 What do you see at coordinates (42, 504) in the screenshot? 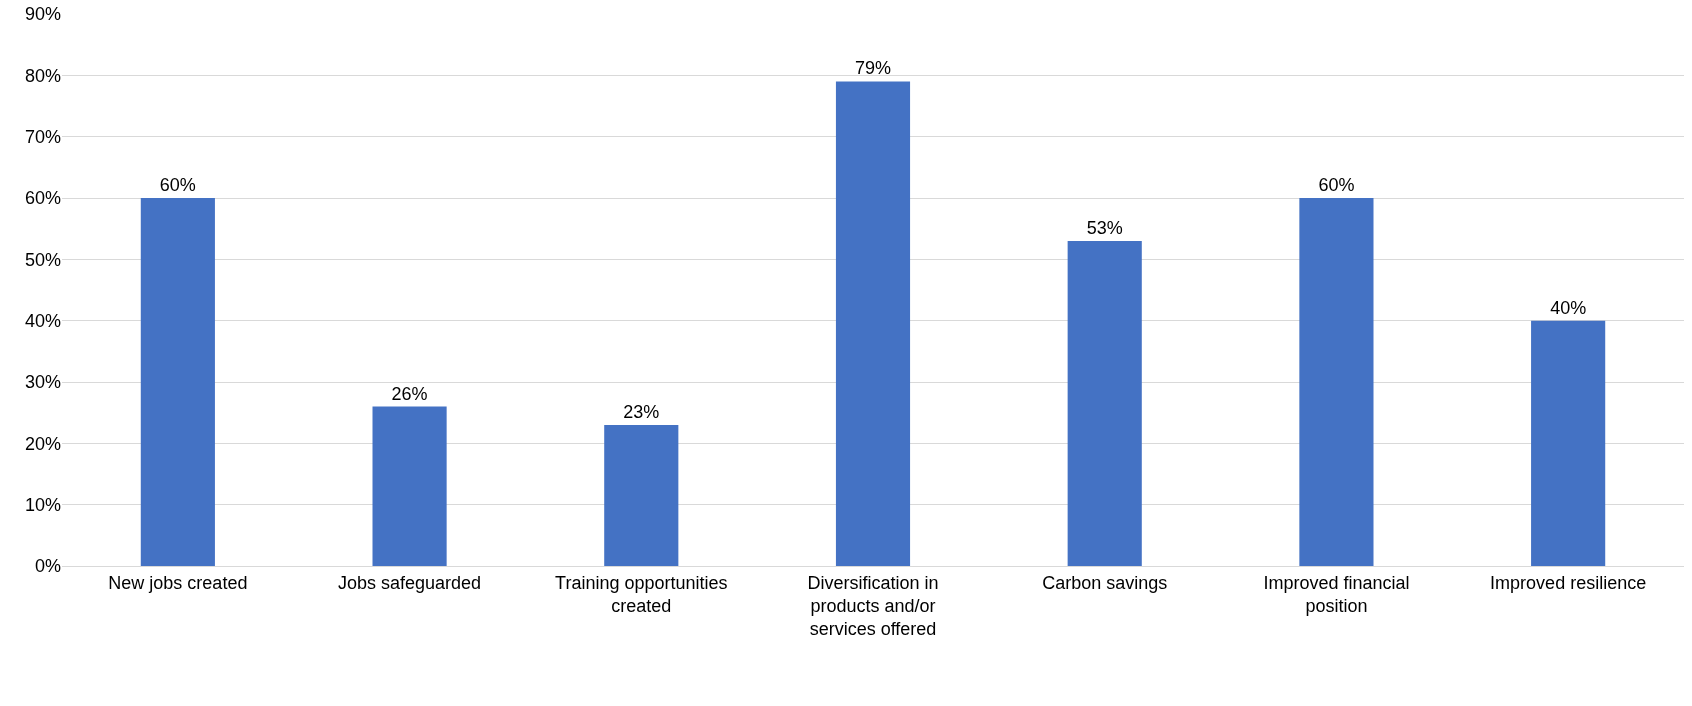
I see `y-tick-label: 10%` at bounding box center [42, 504].